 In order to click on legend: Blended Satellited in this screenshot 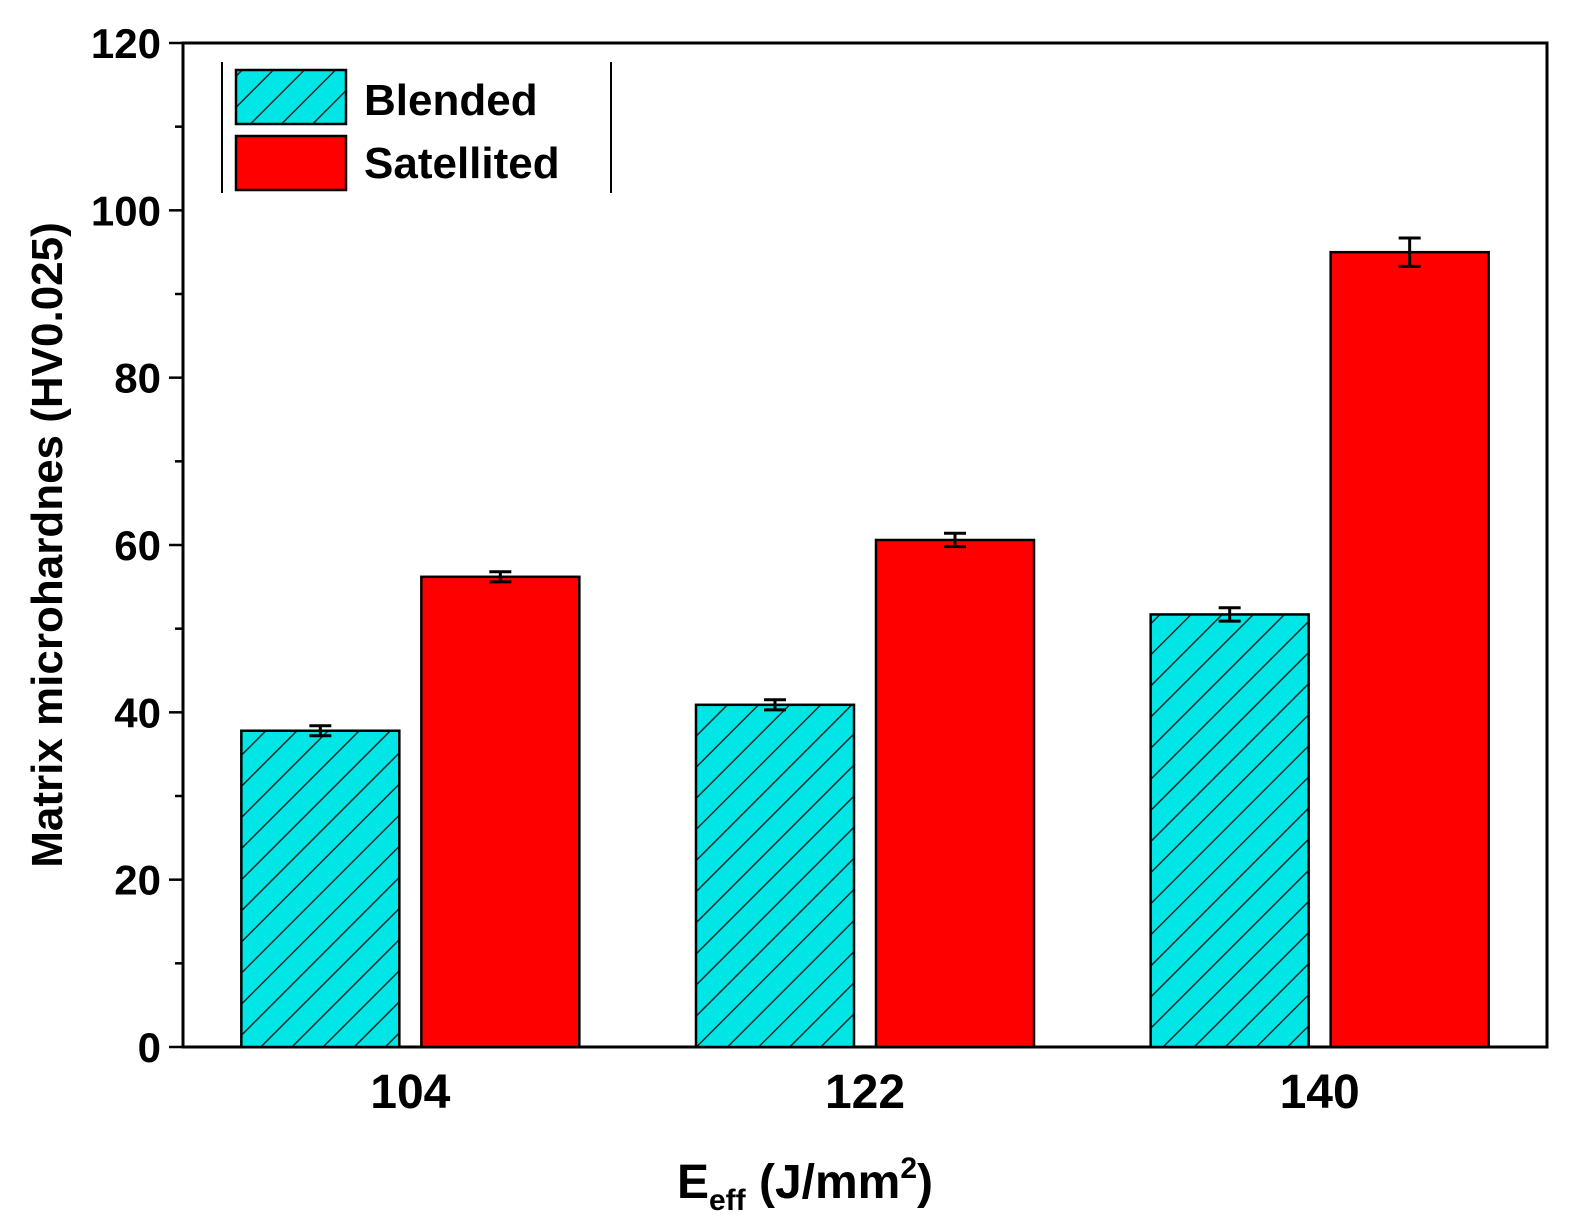, I will do `click(416, 127)`.